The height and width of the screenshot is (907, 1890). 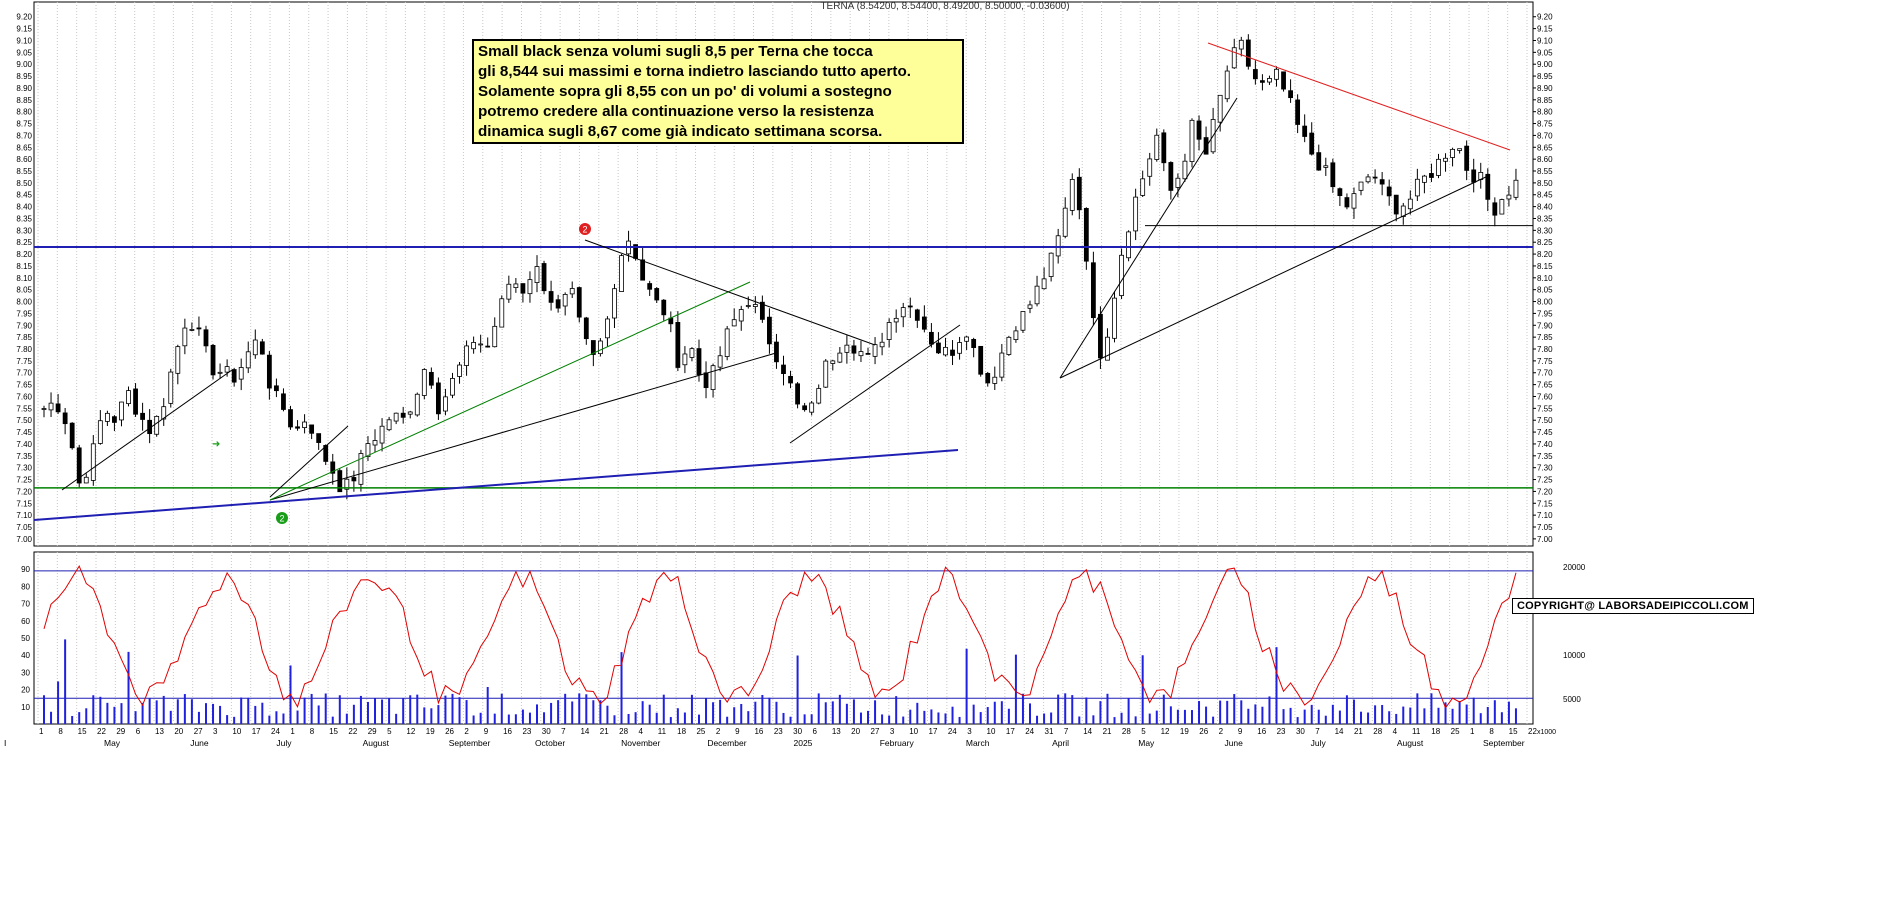 I want to click on y-tick-label-right: 9.00, so click(x=1545, y=64).